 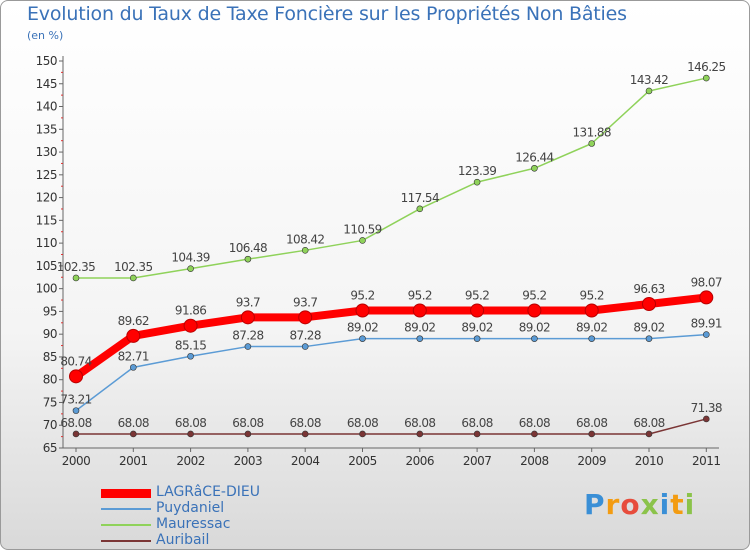 I want to click on y-tick-label: 150, so click(x=46, y=61).